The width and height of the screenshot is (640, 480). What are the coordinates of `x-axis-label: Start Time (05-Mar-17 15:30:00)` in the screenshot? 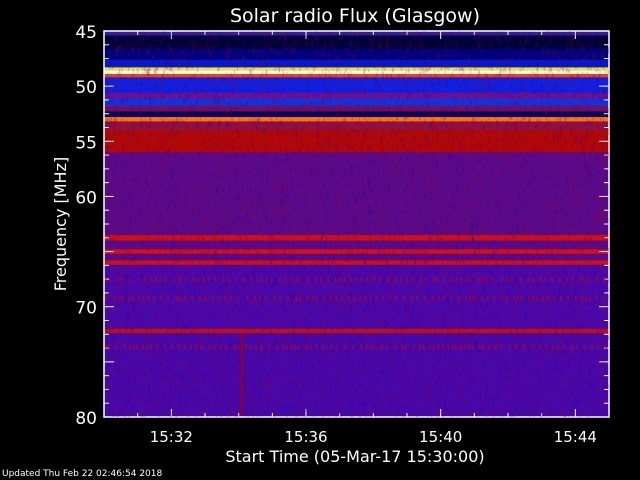 It's located at (354, 456).